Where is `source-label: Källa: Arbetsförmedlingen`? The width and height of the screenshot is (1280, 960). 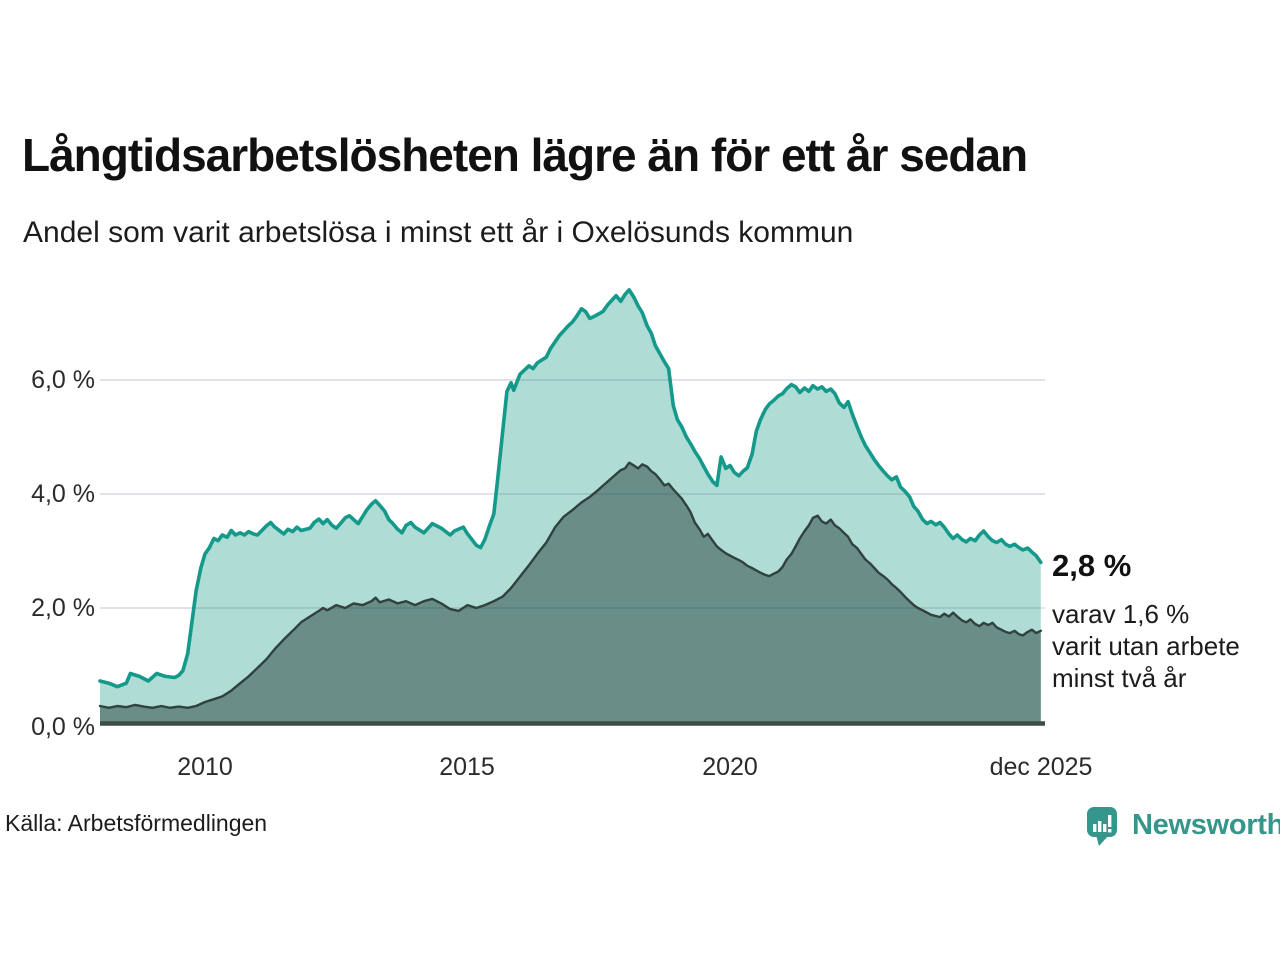
source-label: Källa: Arbetsförmedlingen is located at coordinates (136, 823).